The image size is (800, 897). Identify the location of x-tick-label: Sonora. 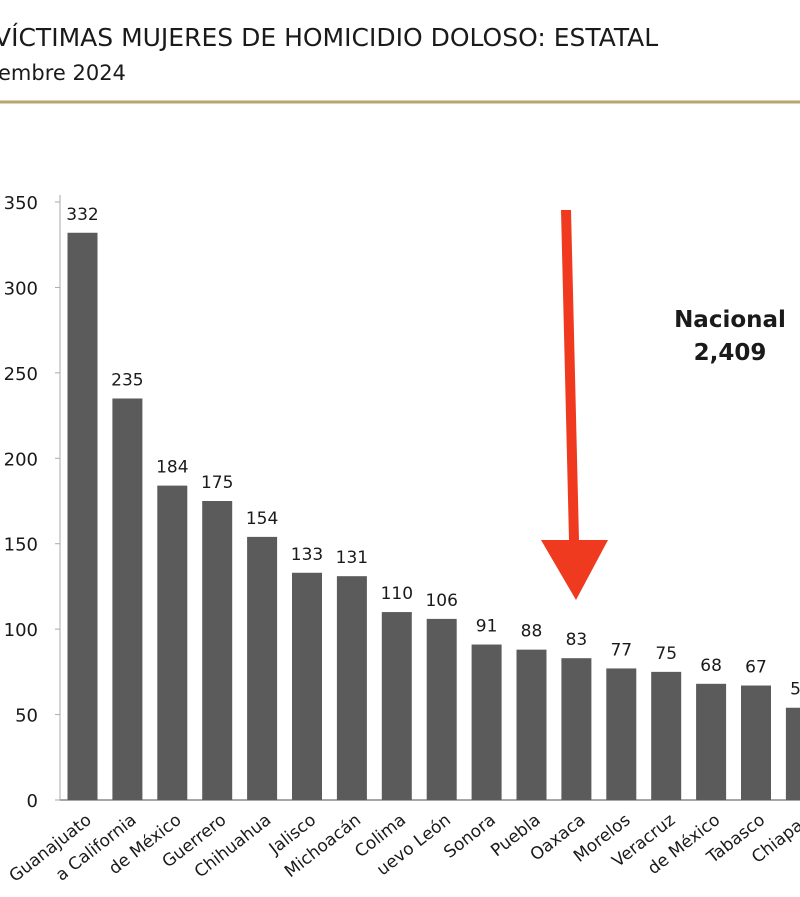
(469, 836).